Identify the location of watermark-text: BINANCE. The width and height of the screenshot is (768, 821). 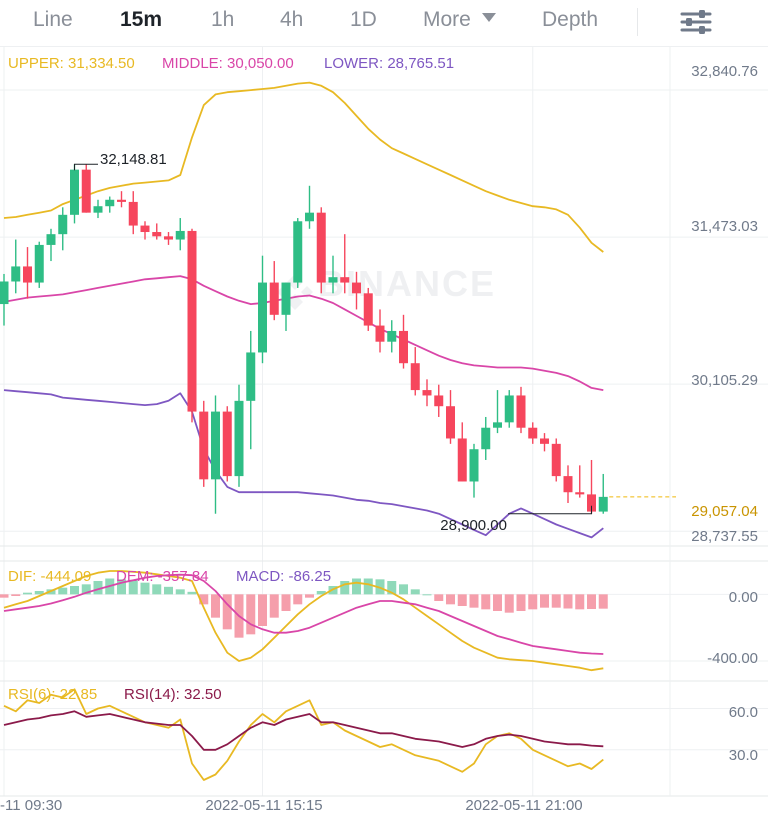
(407, 283).